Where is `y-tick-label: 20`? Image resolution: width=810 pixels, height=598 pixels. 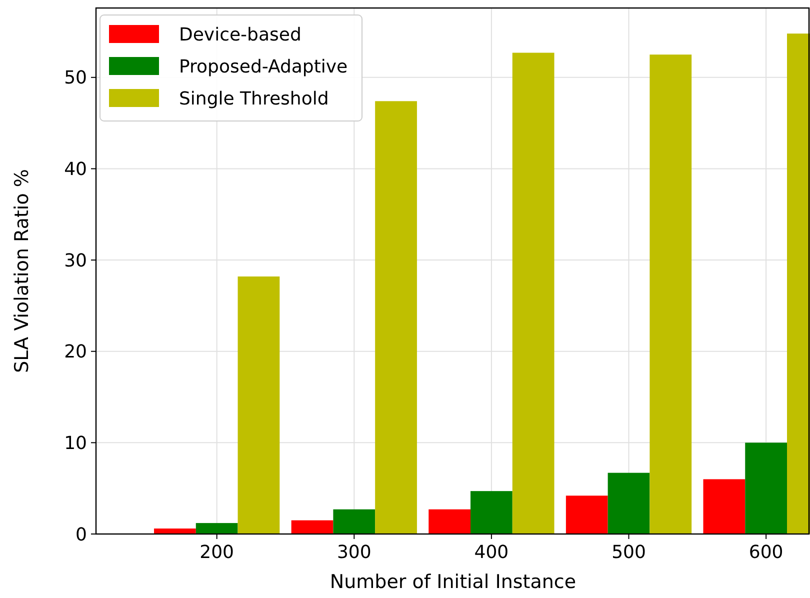
y-tick-label: 20 is located at coordinates (75, 352).